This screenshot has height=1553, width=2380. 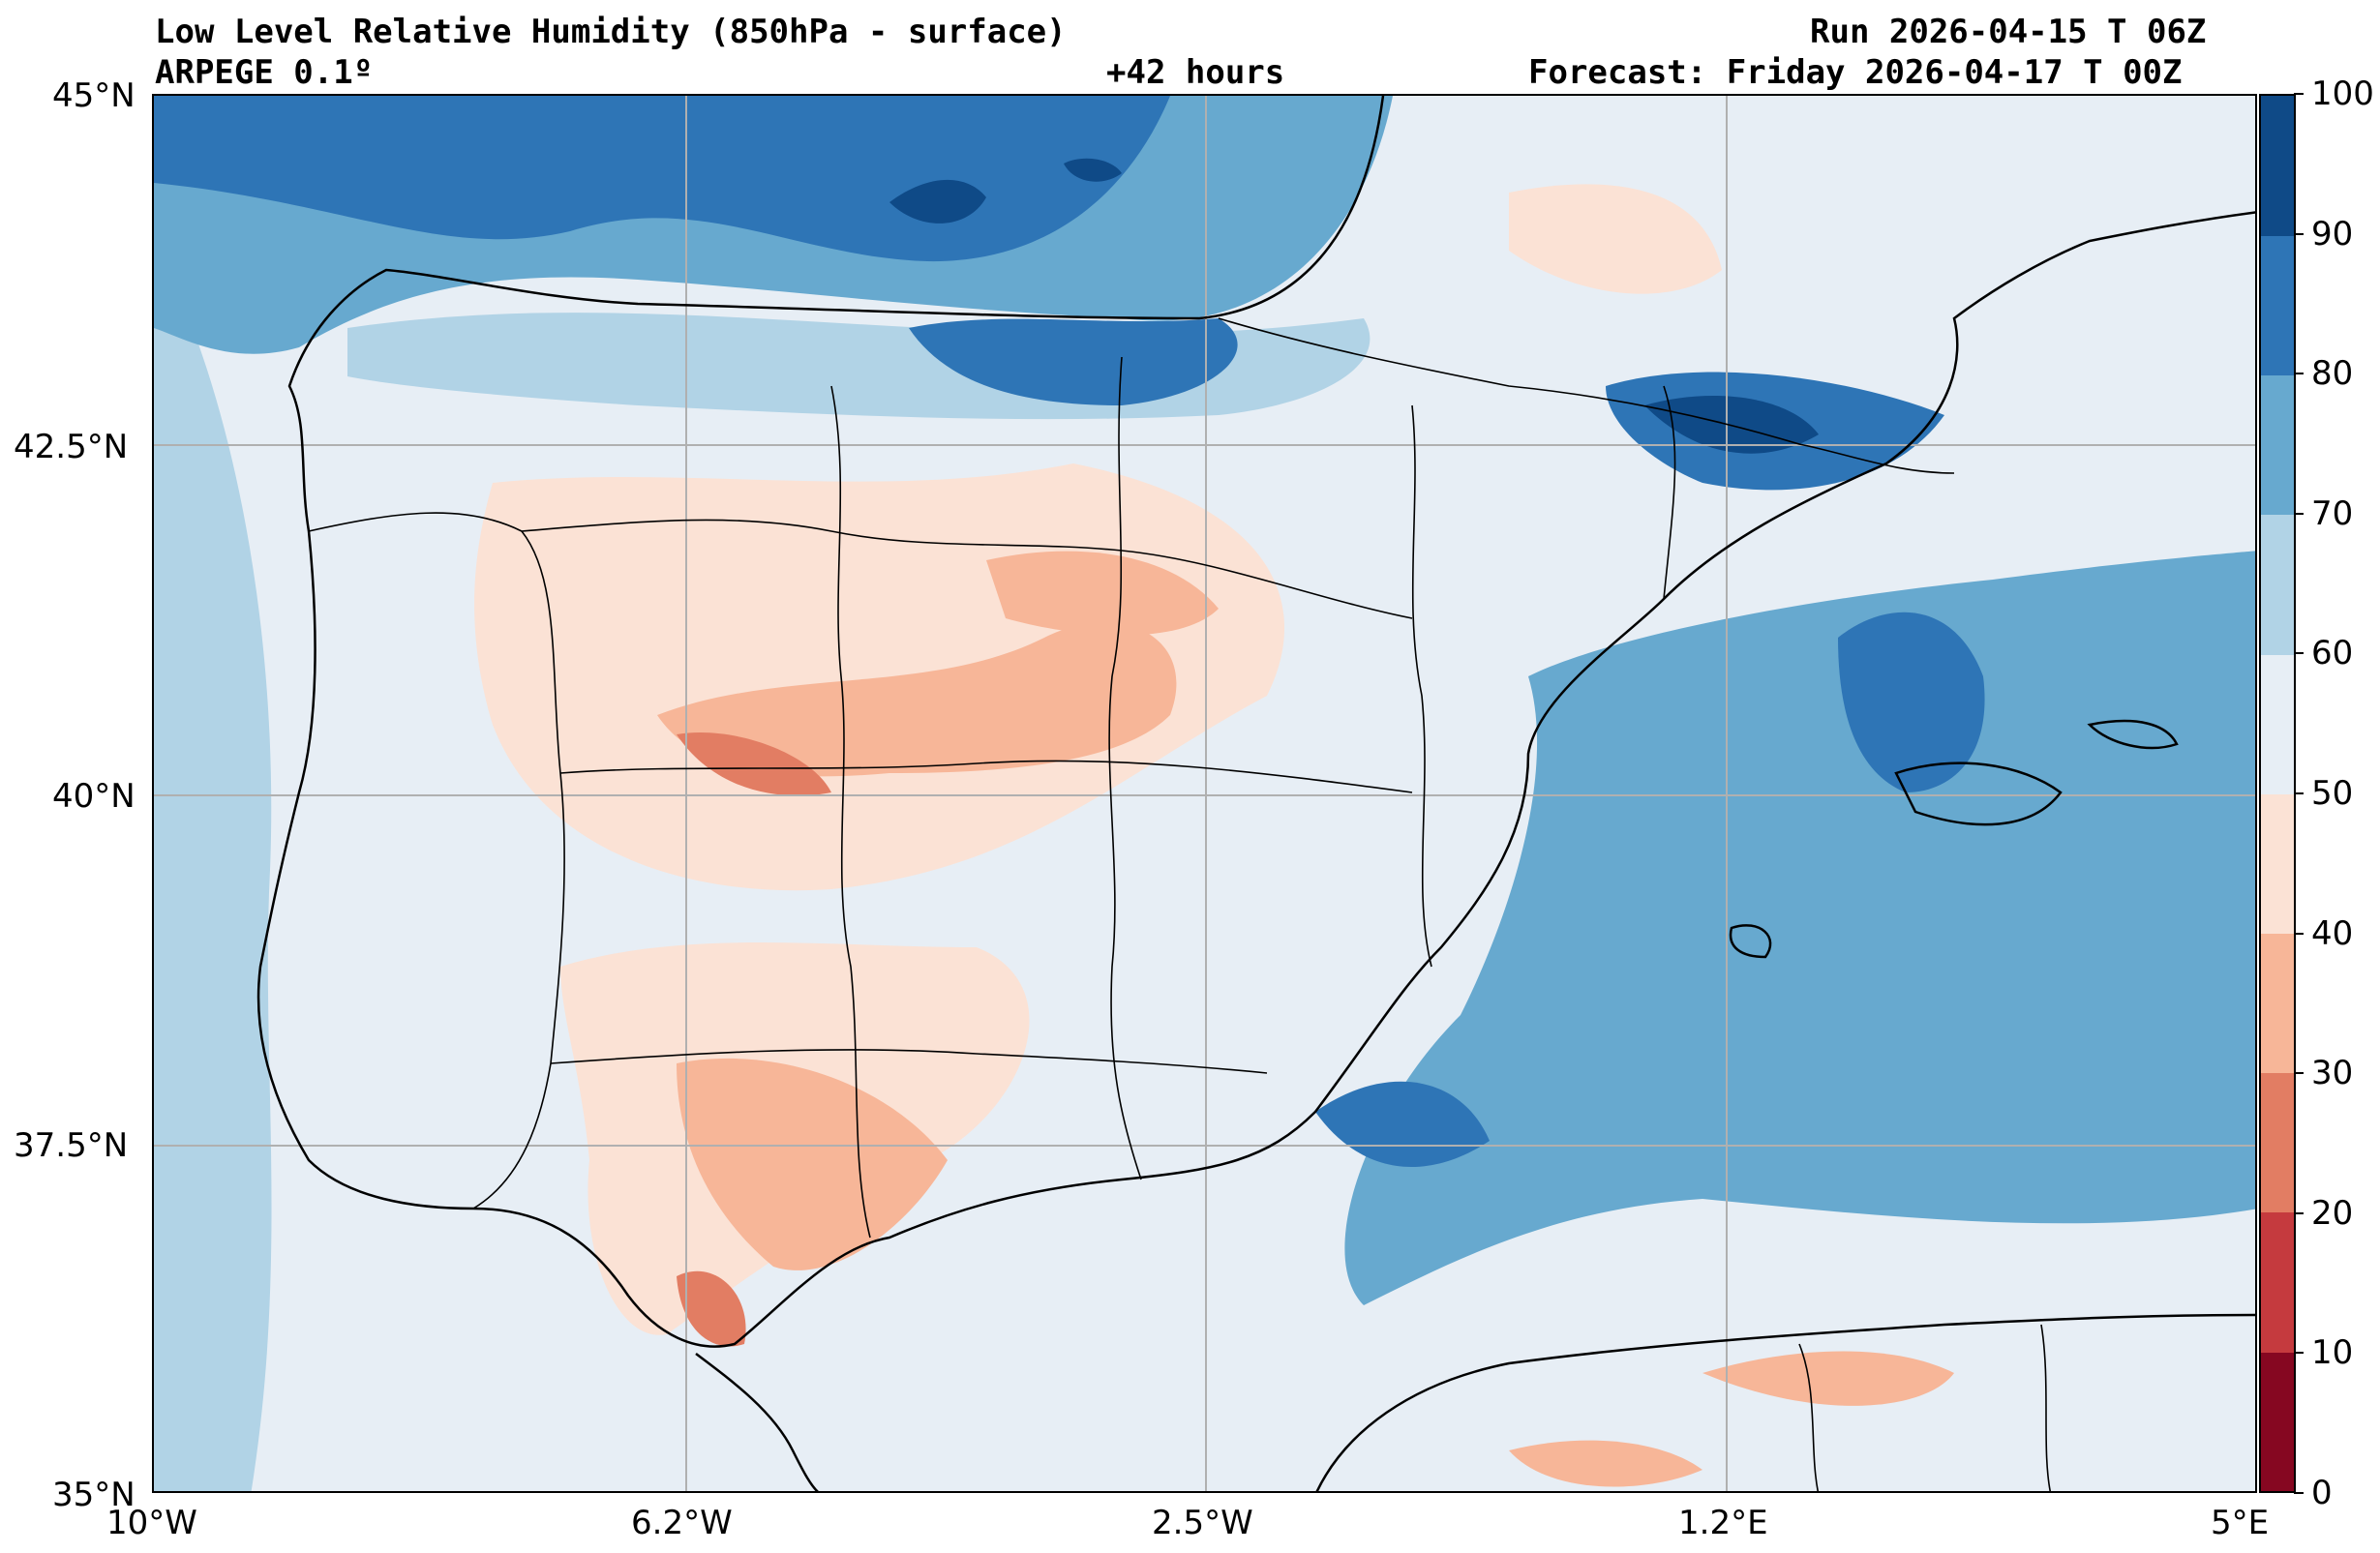 I want to click on lon-label-1-2e: 1.2°E, so click(x=1723, y=1523).